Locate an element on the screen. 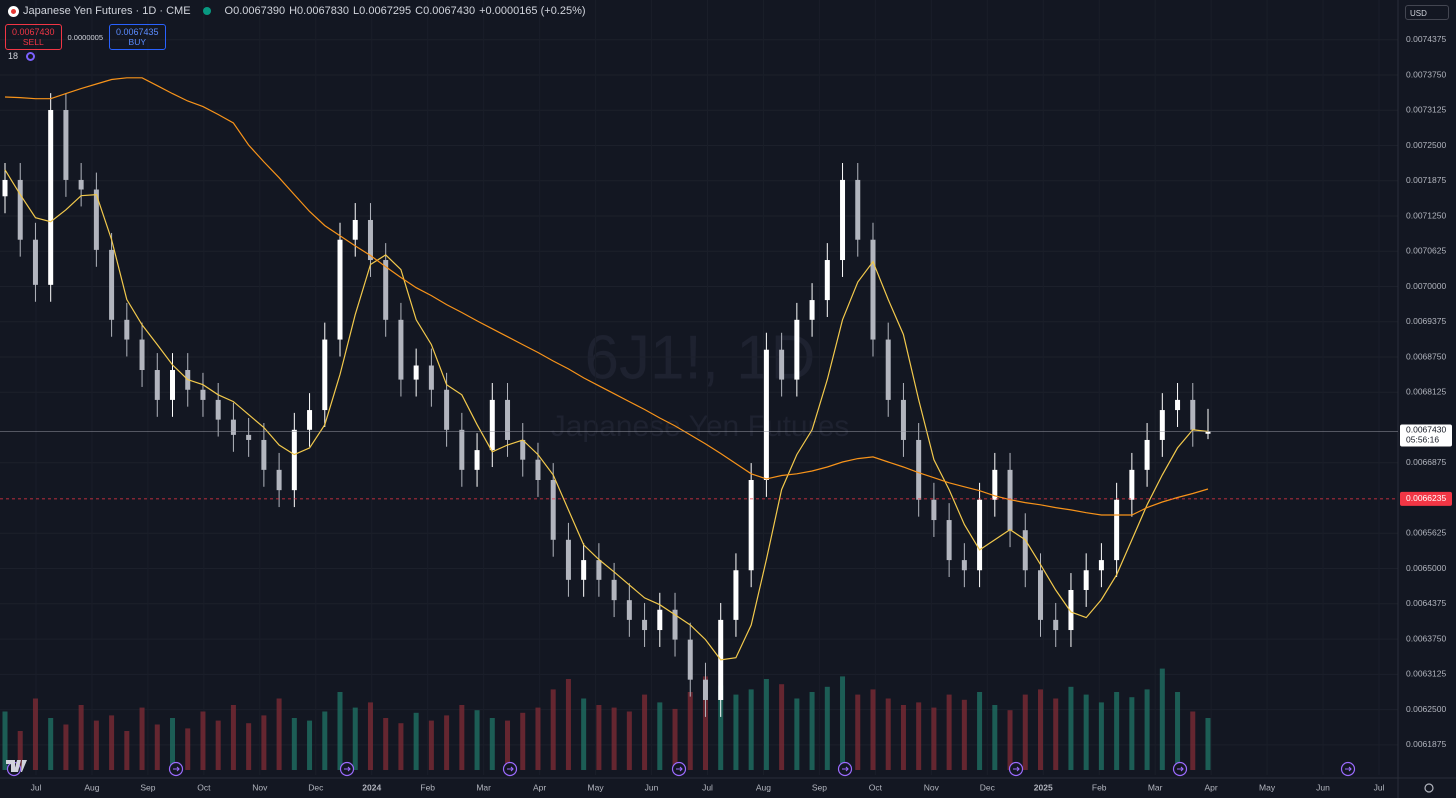 This screenshot has width=1456, height=798. y-tick-label: 0.0074375 is located at coordinates (1426, 39).